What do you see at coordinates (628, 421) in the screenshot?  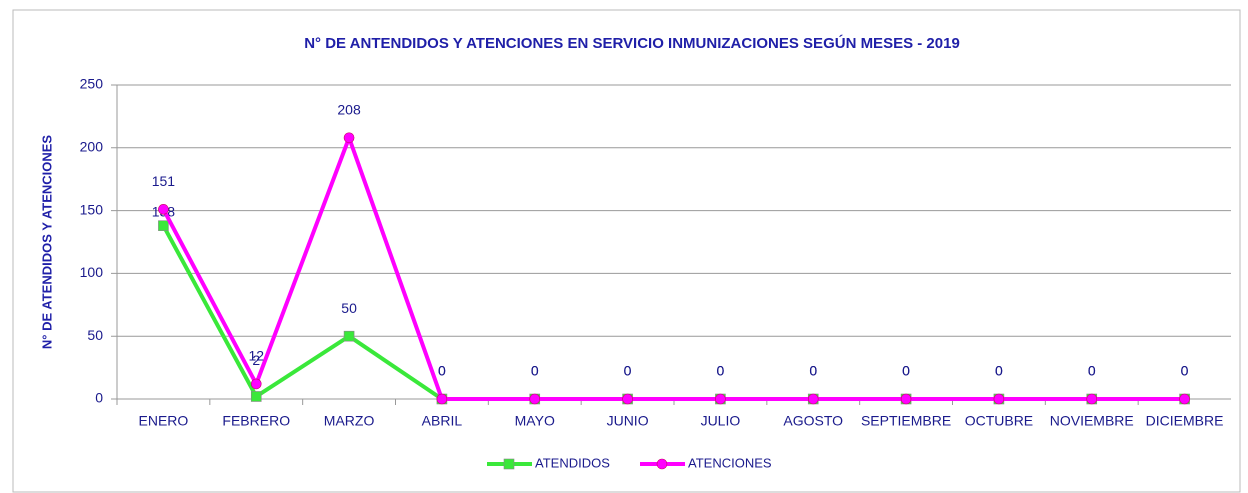 I see `x-tick-label: JUNIO` at bounding box center [628, 421].